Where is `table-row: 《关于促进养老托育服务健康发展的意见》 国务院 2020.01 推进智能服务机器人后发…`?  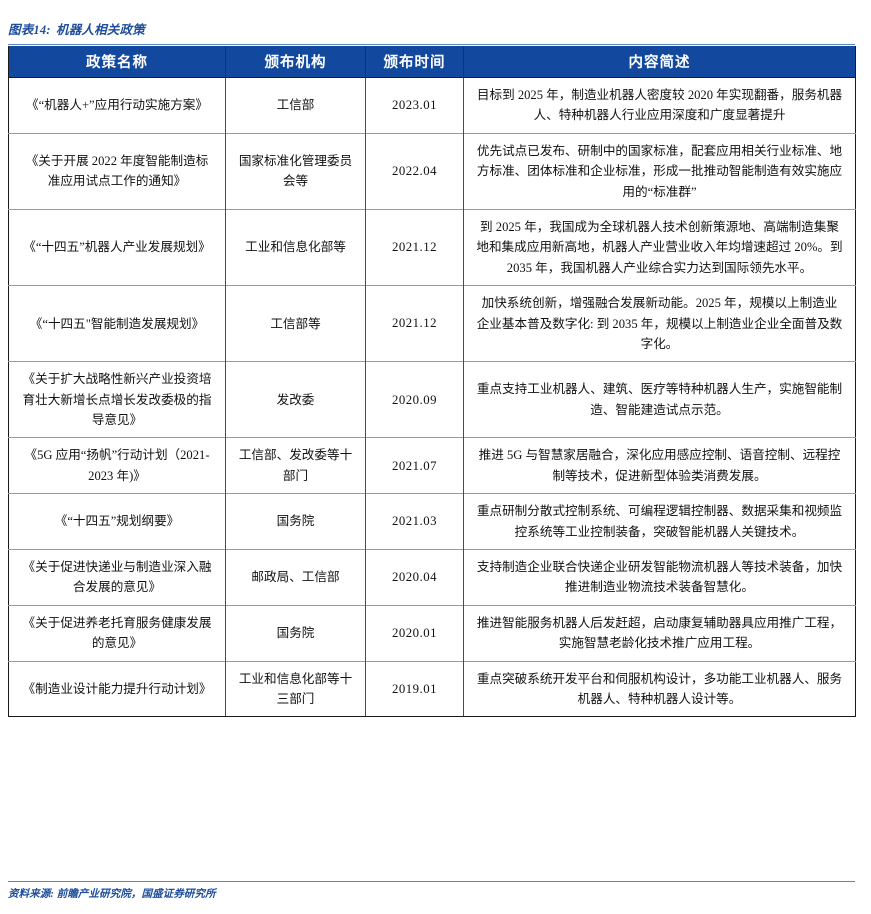 table-row: 《关于促进养老托育服务健康发展的意见》 国务院 2020.01 推进智能服务机器人后发… is located at coordinates (432, 633).